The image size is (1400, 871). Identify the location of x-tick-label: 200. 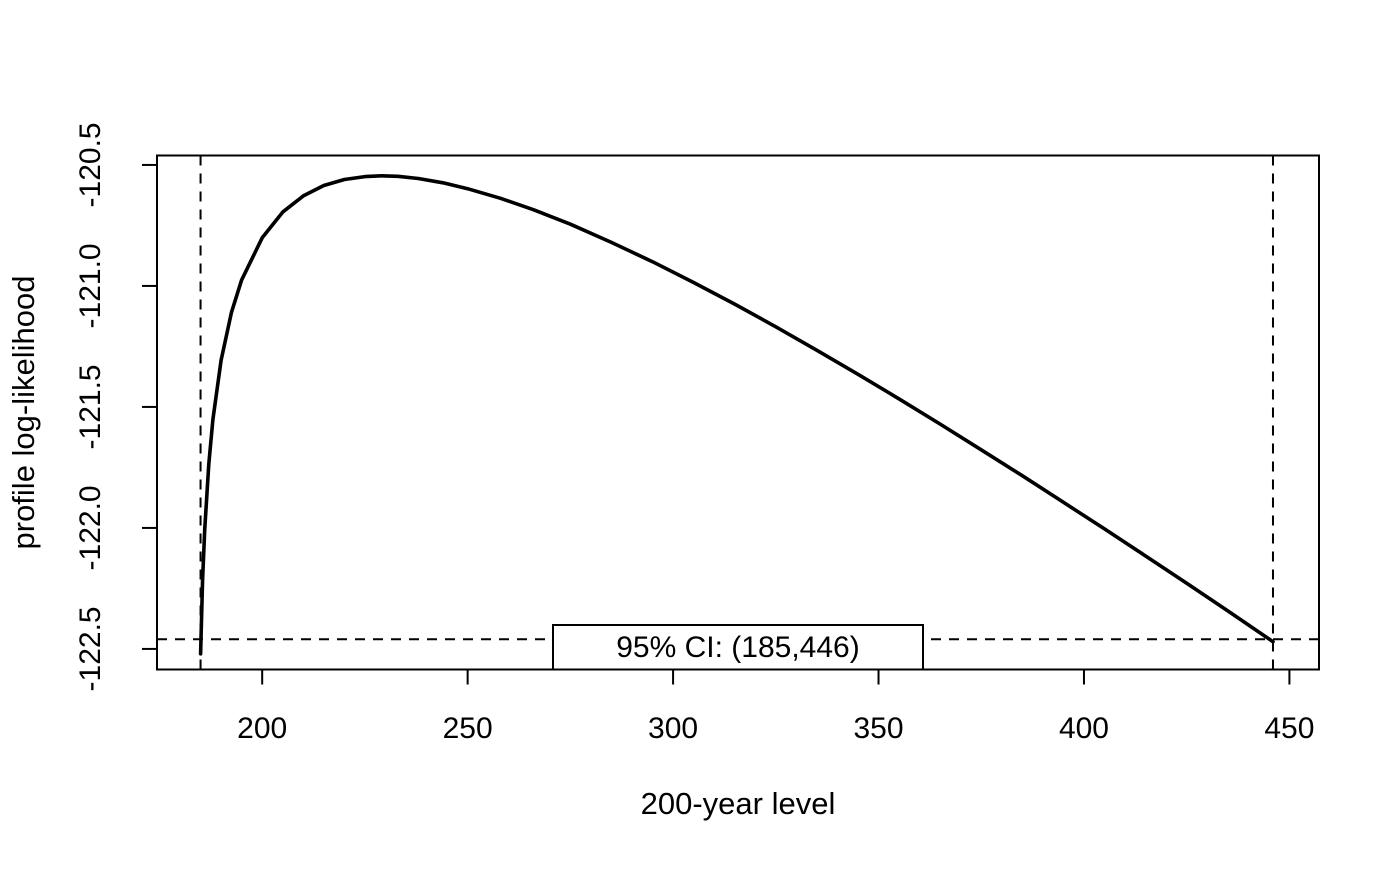
(262, 728).